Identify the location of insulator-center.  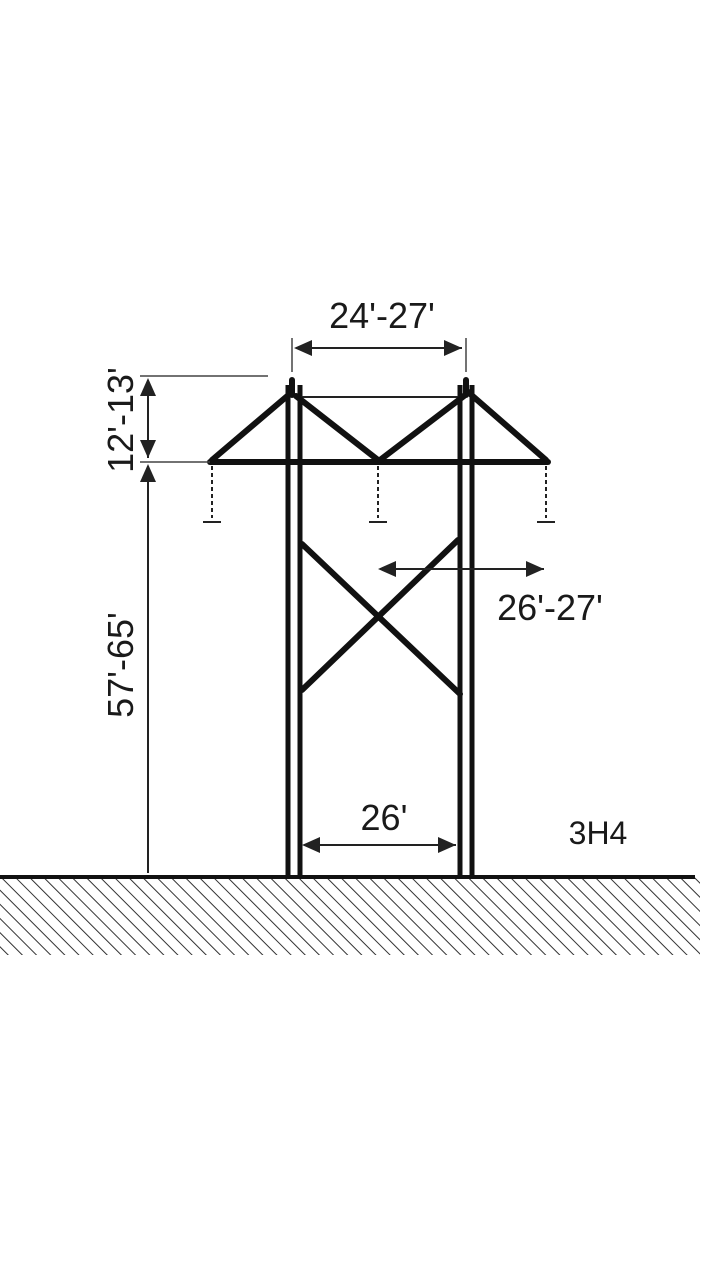
(378, 494).